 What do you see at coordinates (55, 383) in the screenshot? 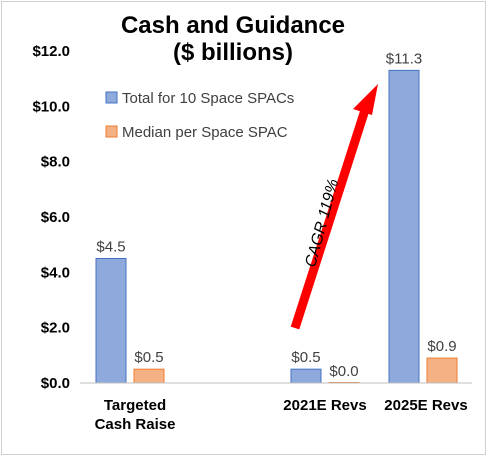
I see `y-tick-label: $0.0` at bounding box center [55, 383].